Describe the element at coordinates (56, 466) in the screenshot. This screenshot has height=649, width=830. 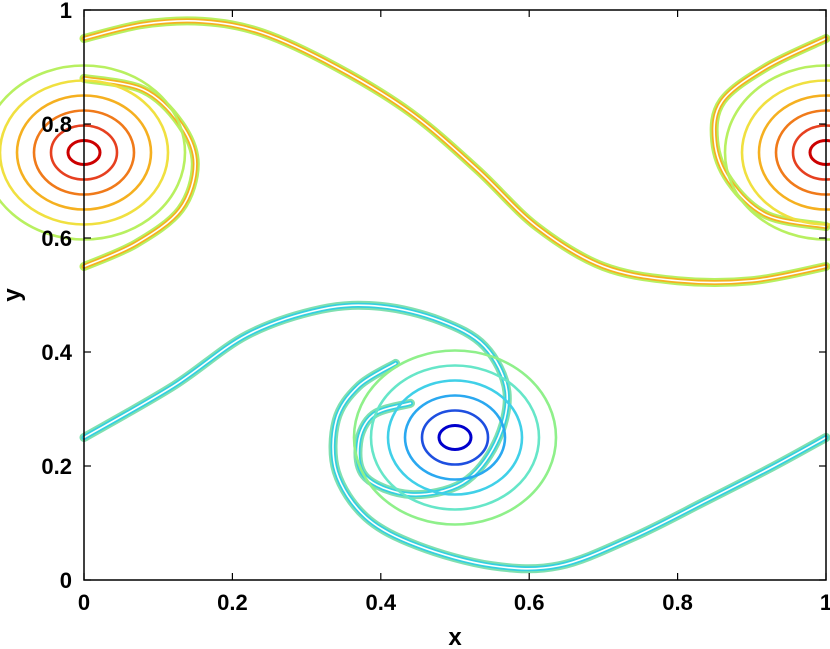
I see `y-tick-label: 0.2` at that location.